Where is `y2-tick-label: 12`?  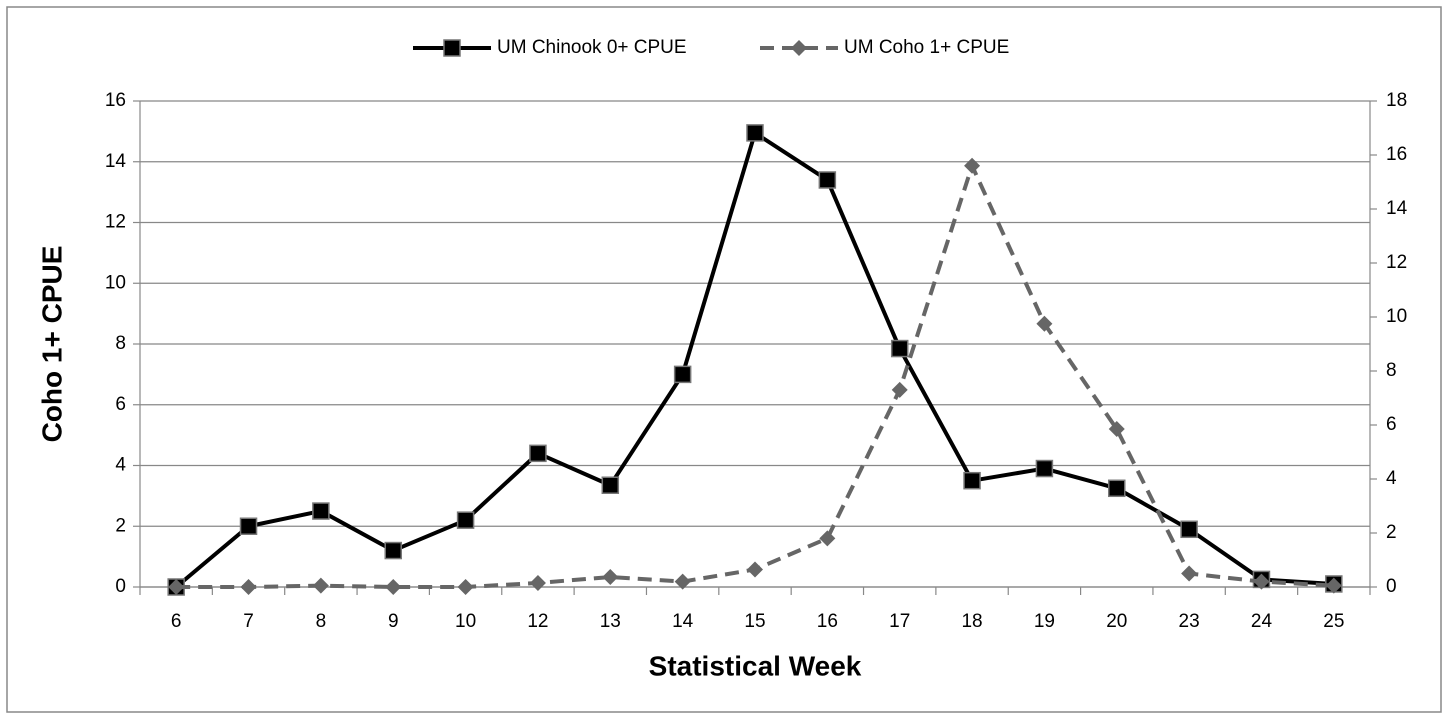
y2-tick-label: 12 is located at coordinates (1396, 262).